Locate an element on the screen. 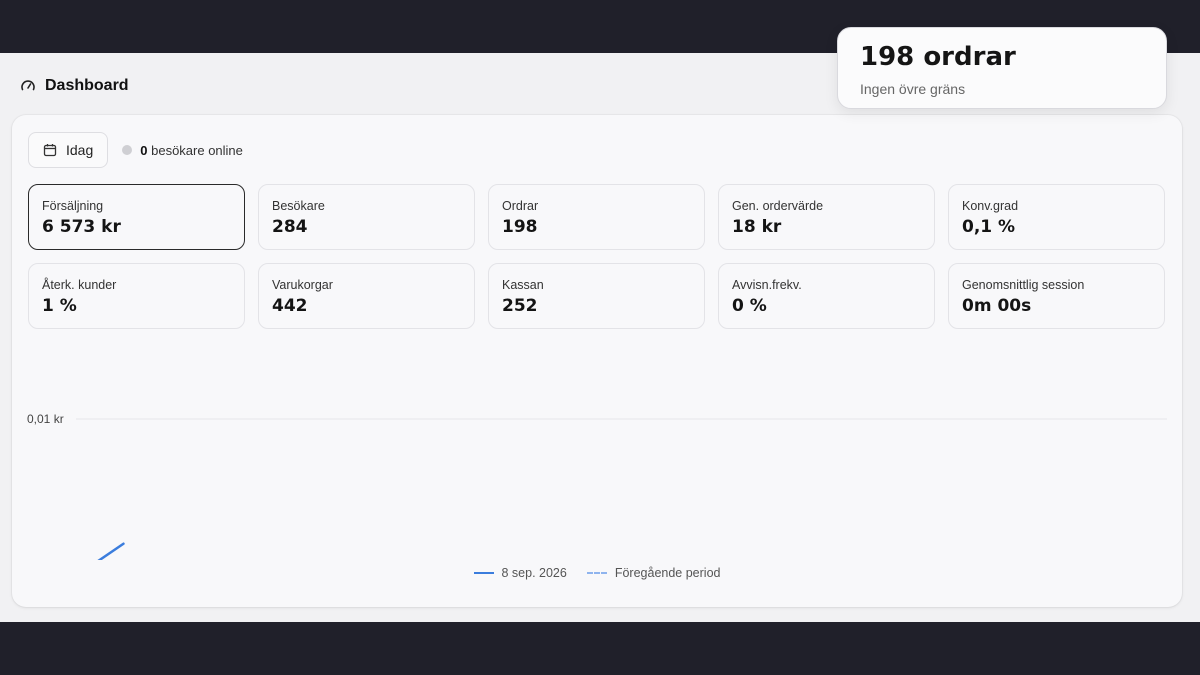 The height and width of the screenshot is (675, 1200). date-range-button: Idag is located at coordinates (68, 150).